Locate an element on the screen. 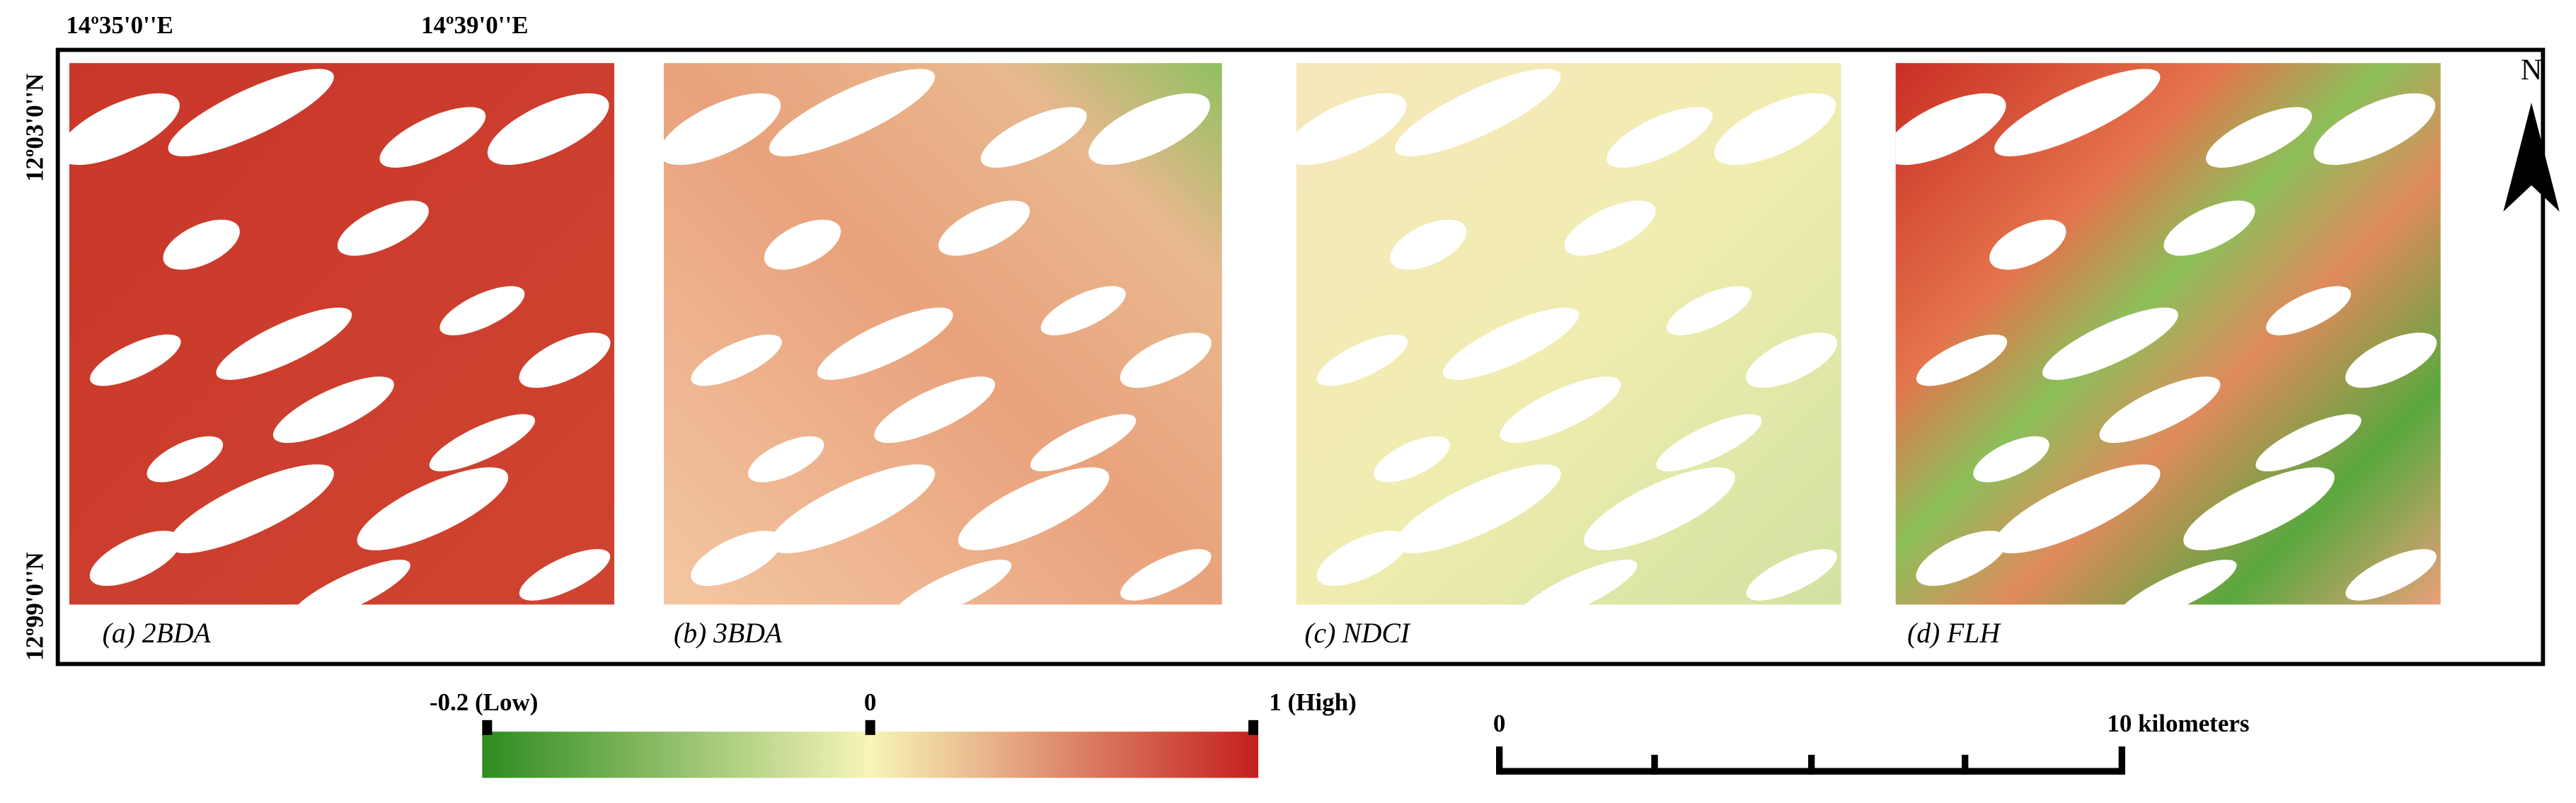 The height and width of the screenshot is (803, 2576). panel-label: (b) 3BDA is located at coordinates (728, 633).